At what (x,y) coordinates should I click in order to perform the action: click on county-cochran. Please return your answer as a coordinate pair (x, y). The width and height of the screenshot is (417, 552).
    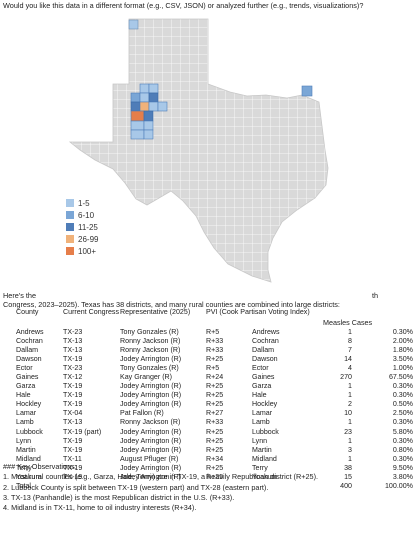
    Looking at the image, I should click on (135, 97).